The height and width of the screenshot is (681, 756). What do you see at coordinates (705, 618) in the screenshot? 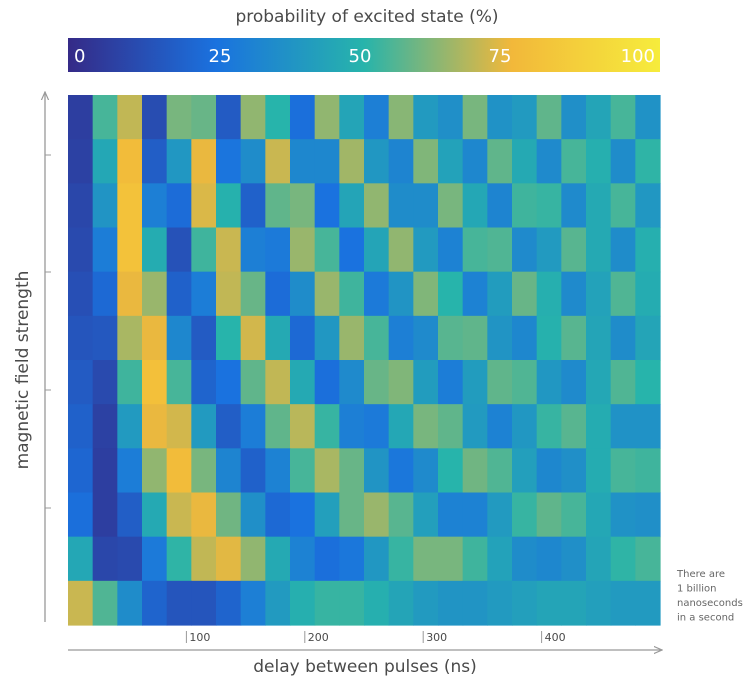
I see `annotation-line: in a second` at bounding box center [705, 618].